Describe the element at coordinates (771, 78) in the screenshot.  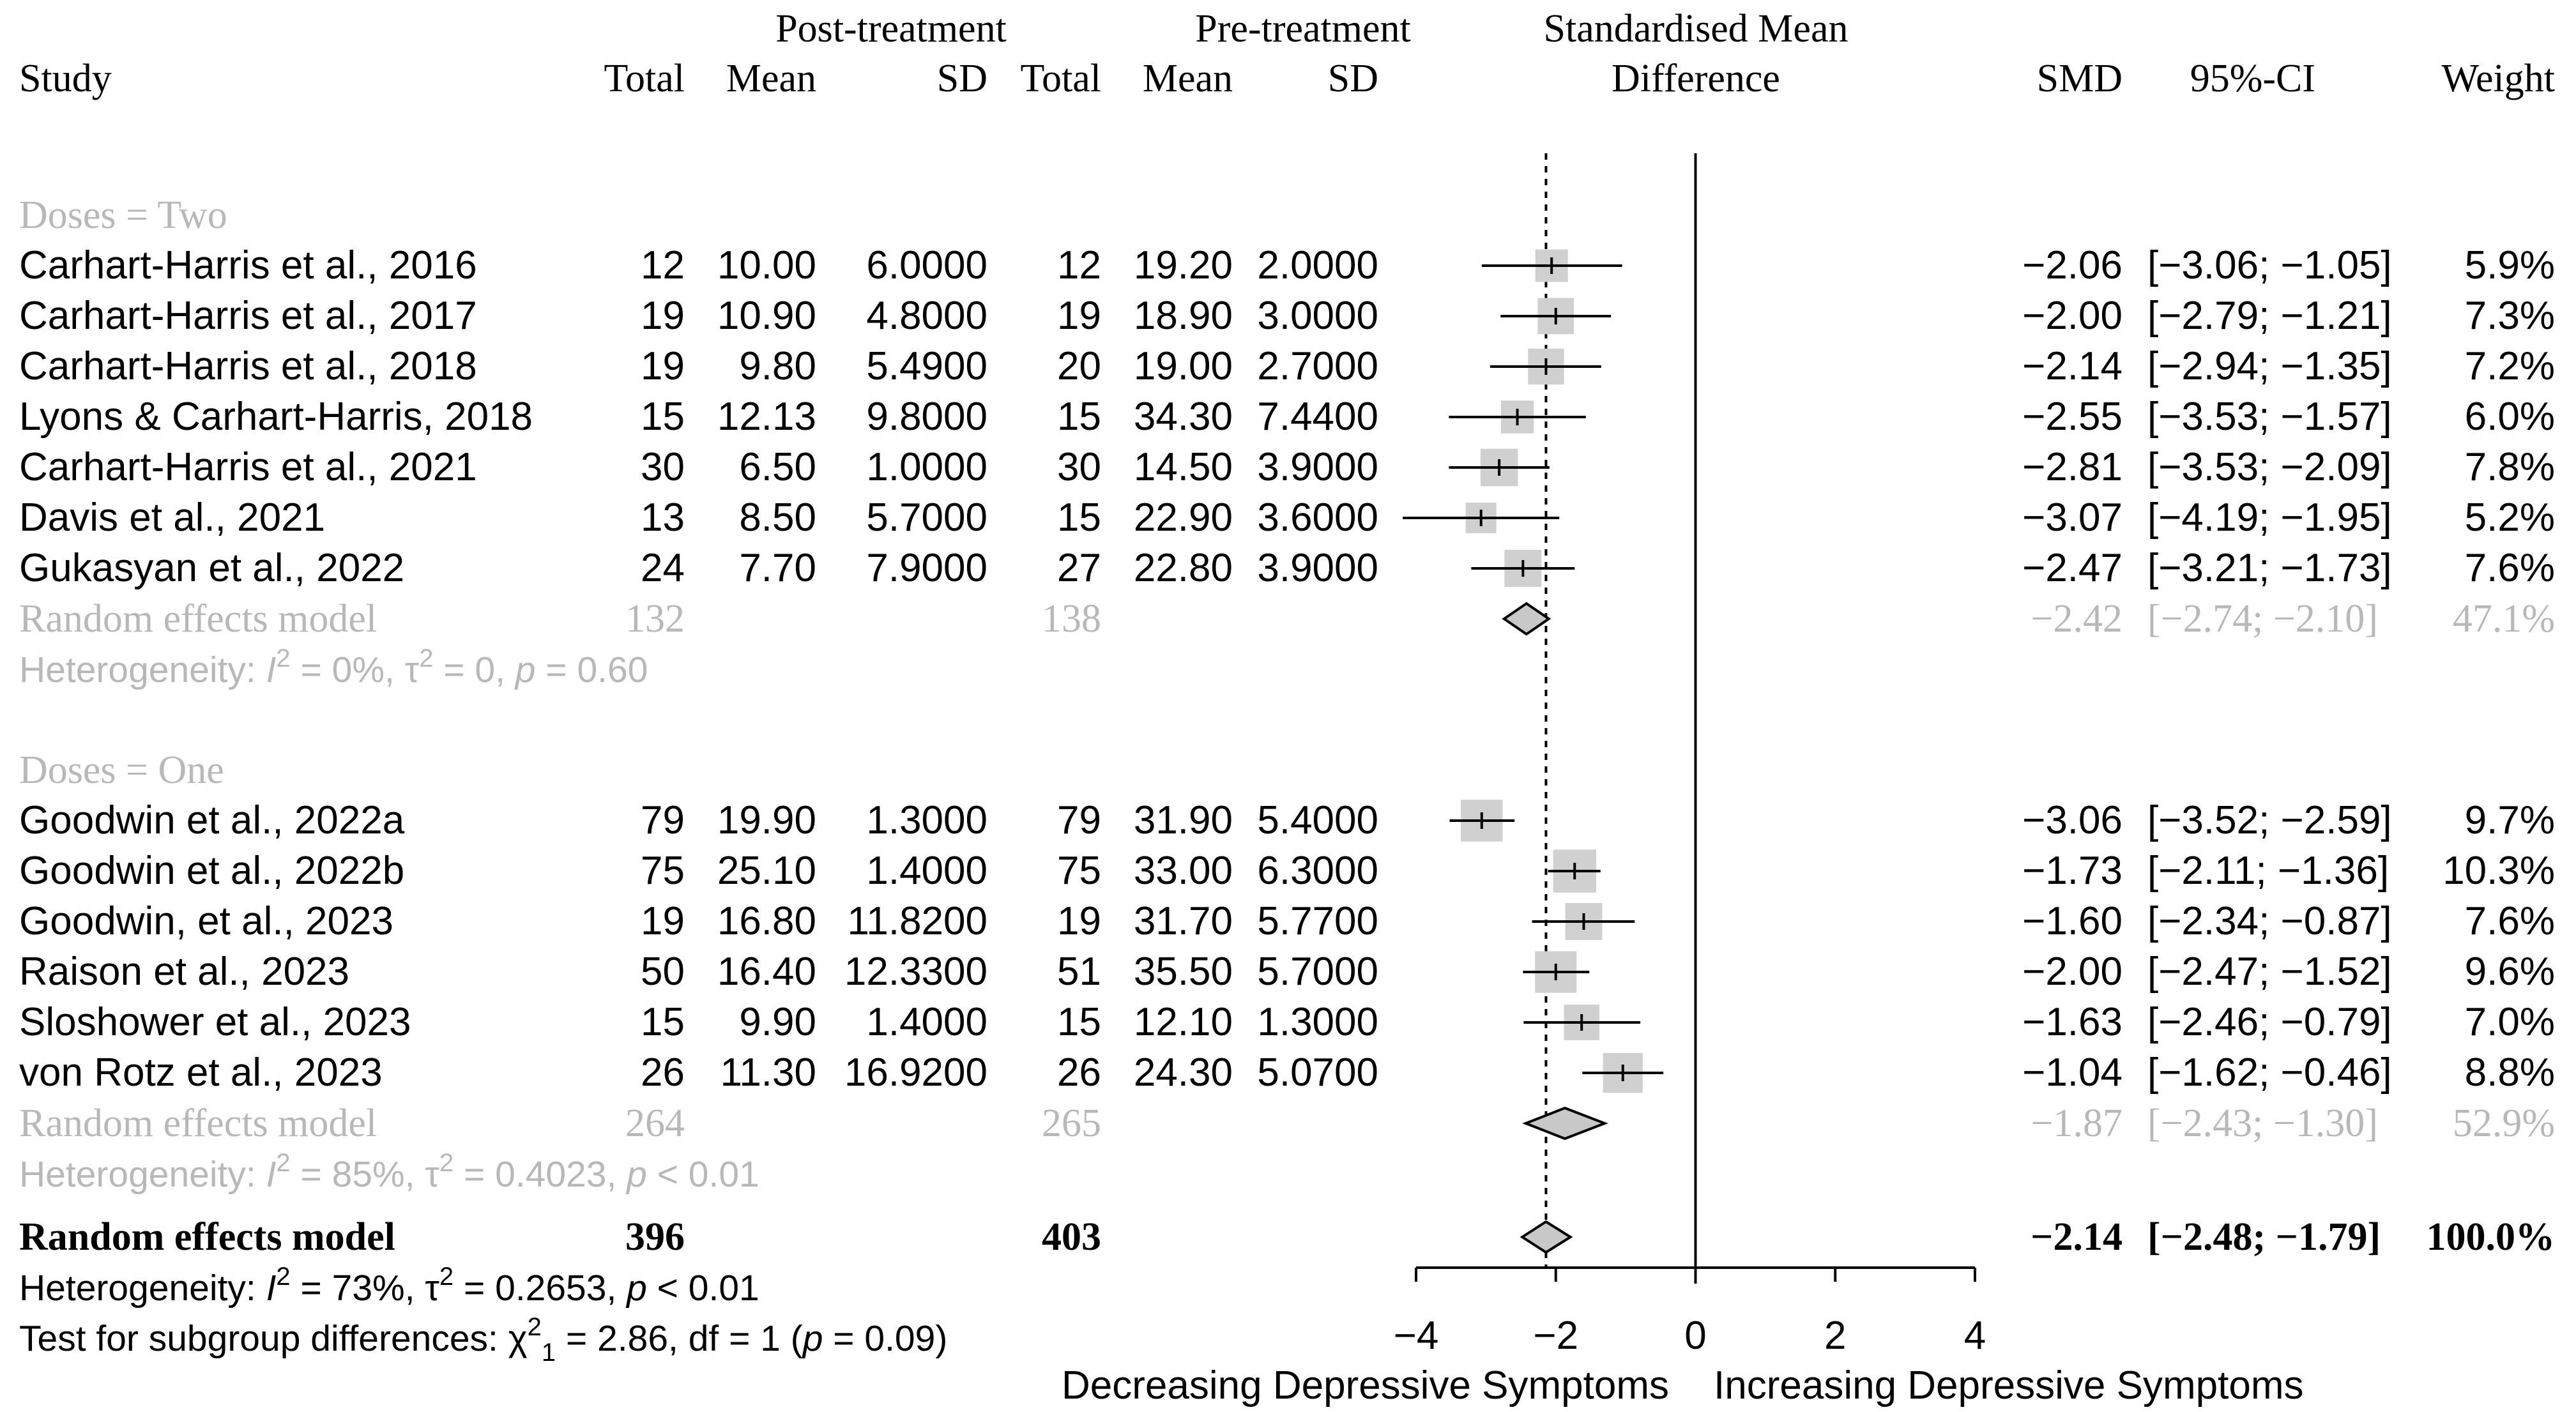
I see `header-post-mean: Mean` at that location.